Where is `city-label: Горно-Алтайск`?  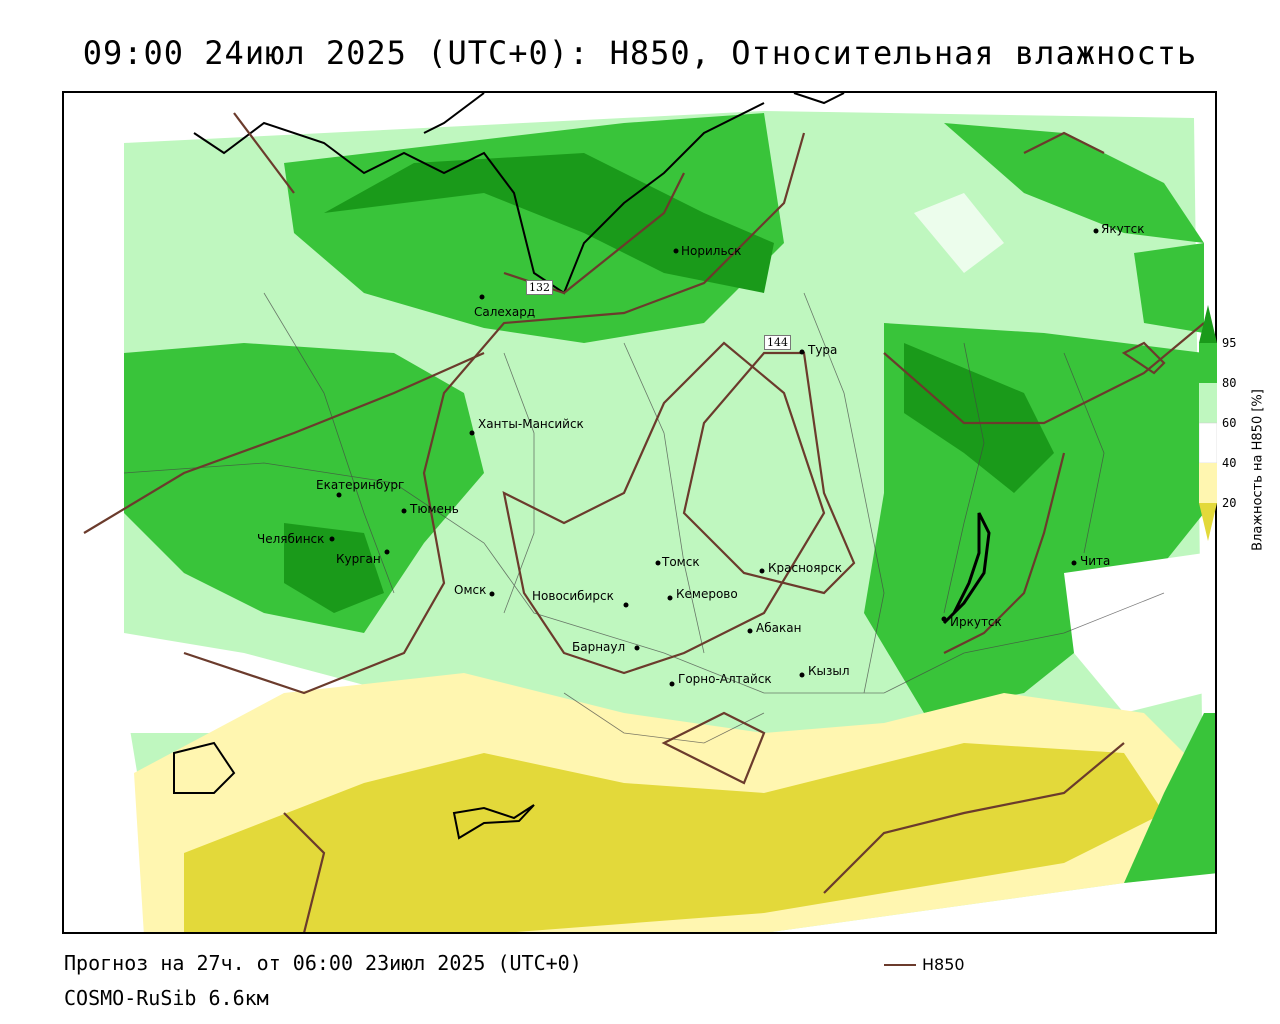
city-label: Горно-Алтайск is located at coordinates (725, 679).